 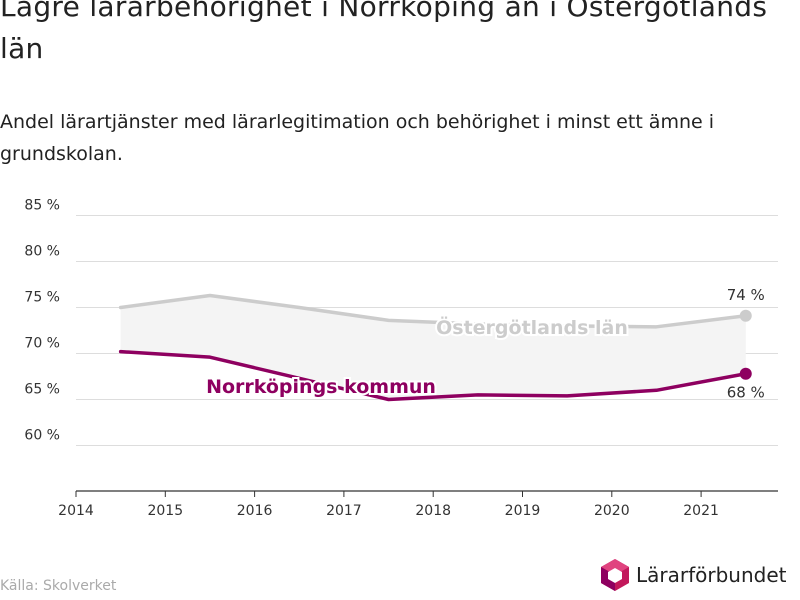 I want to click on logo-text: Lärarförbundet, so click(x=711, y=575).